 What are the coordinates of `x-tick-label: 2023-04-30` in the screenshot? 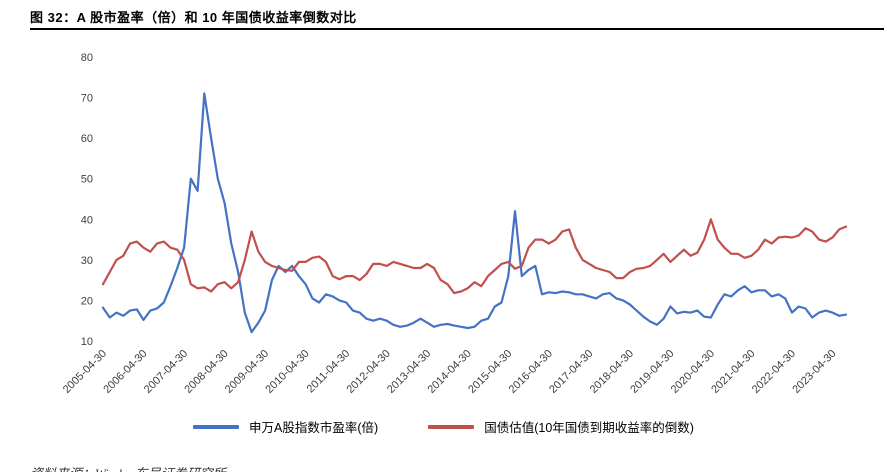 It's located at (814, 372).